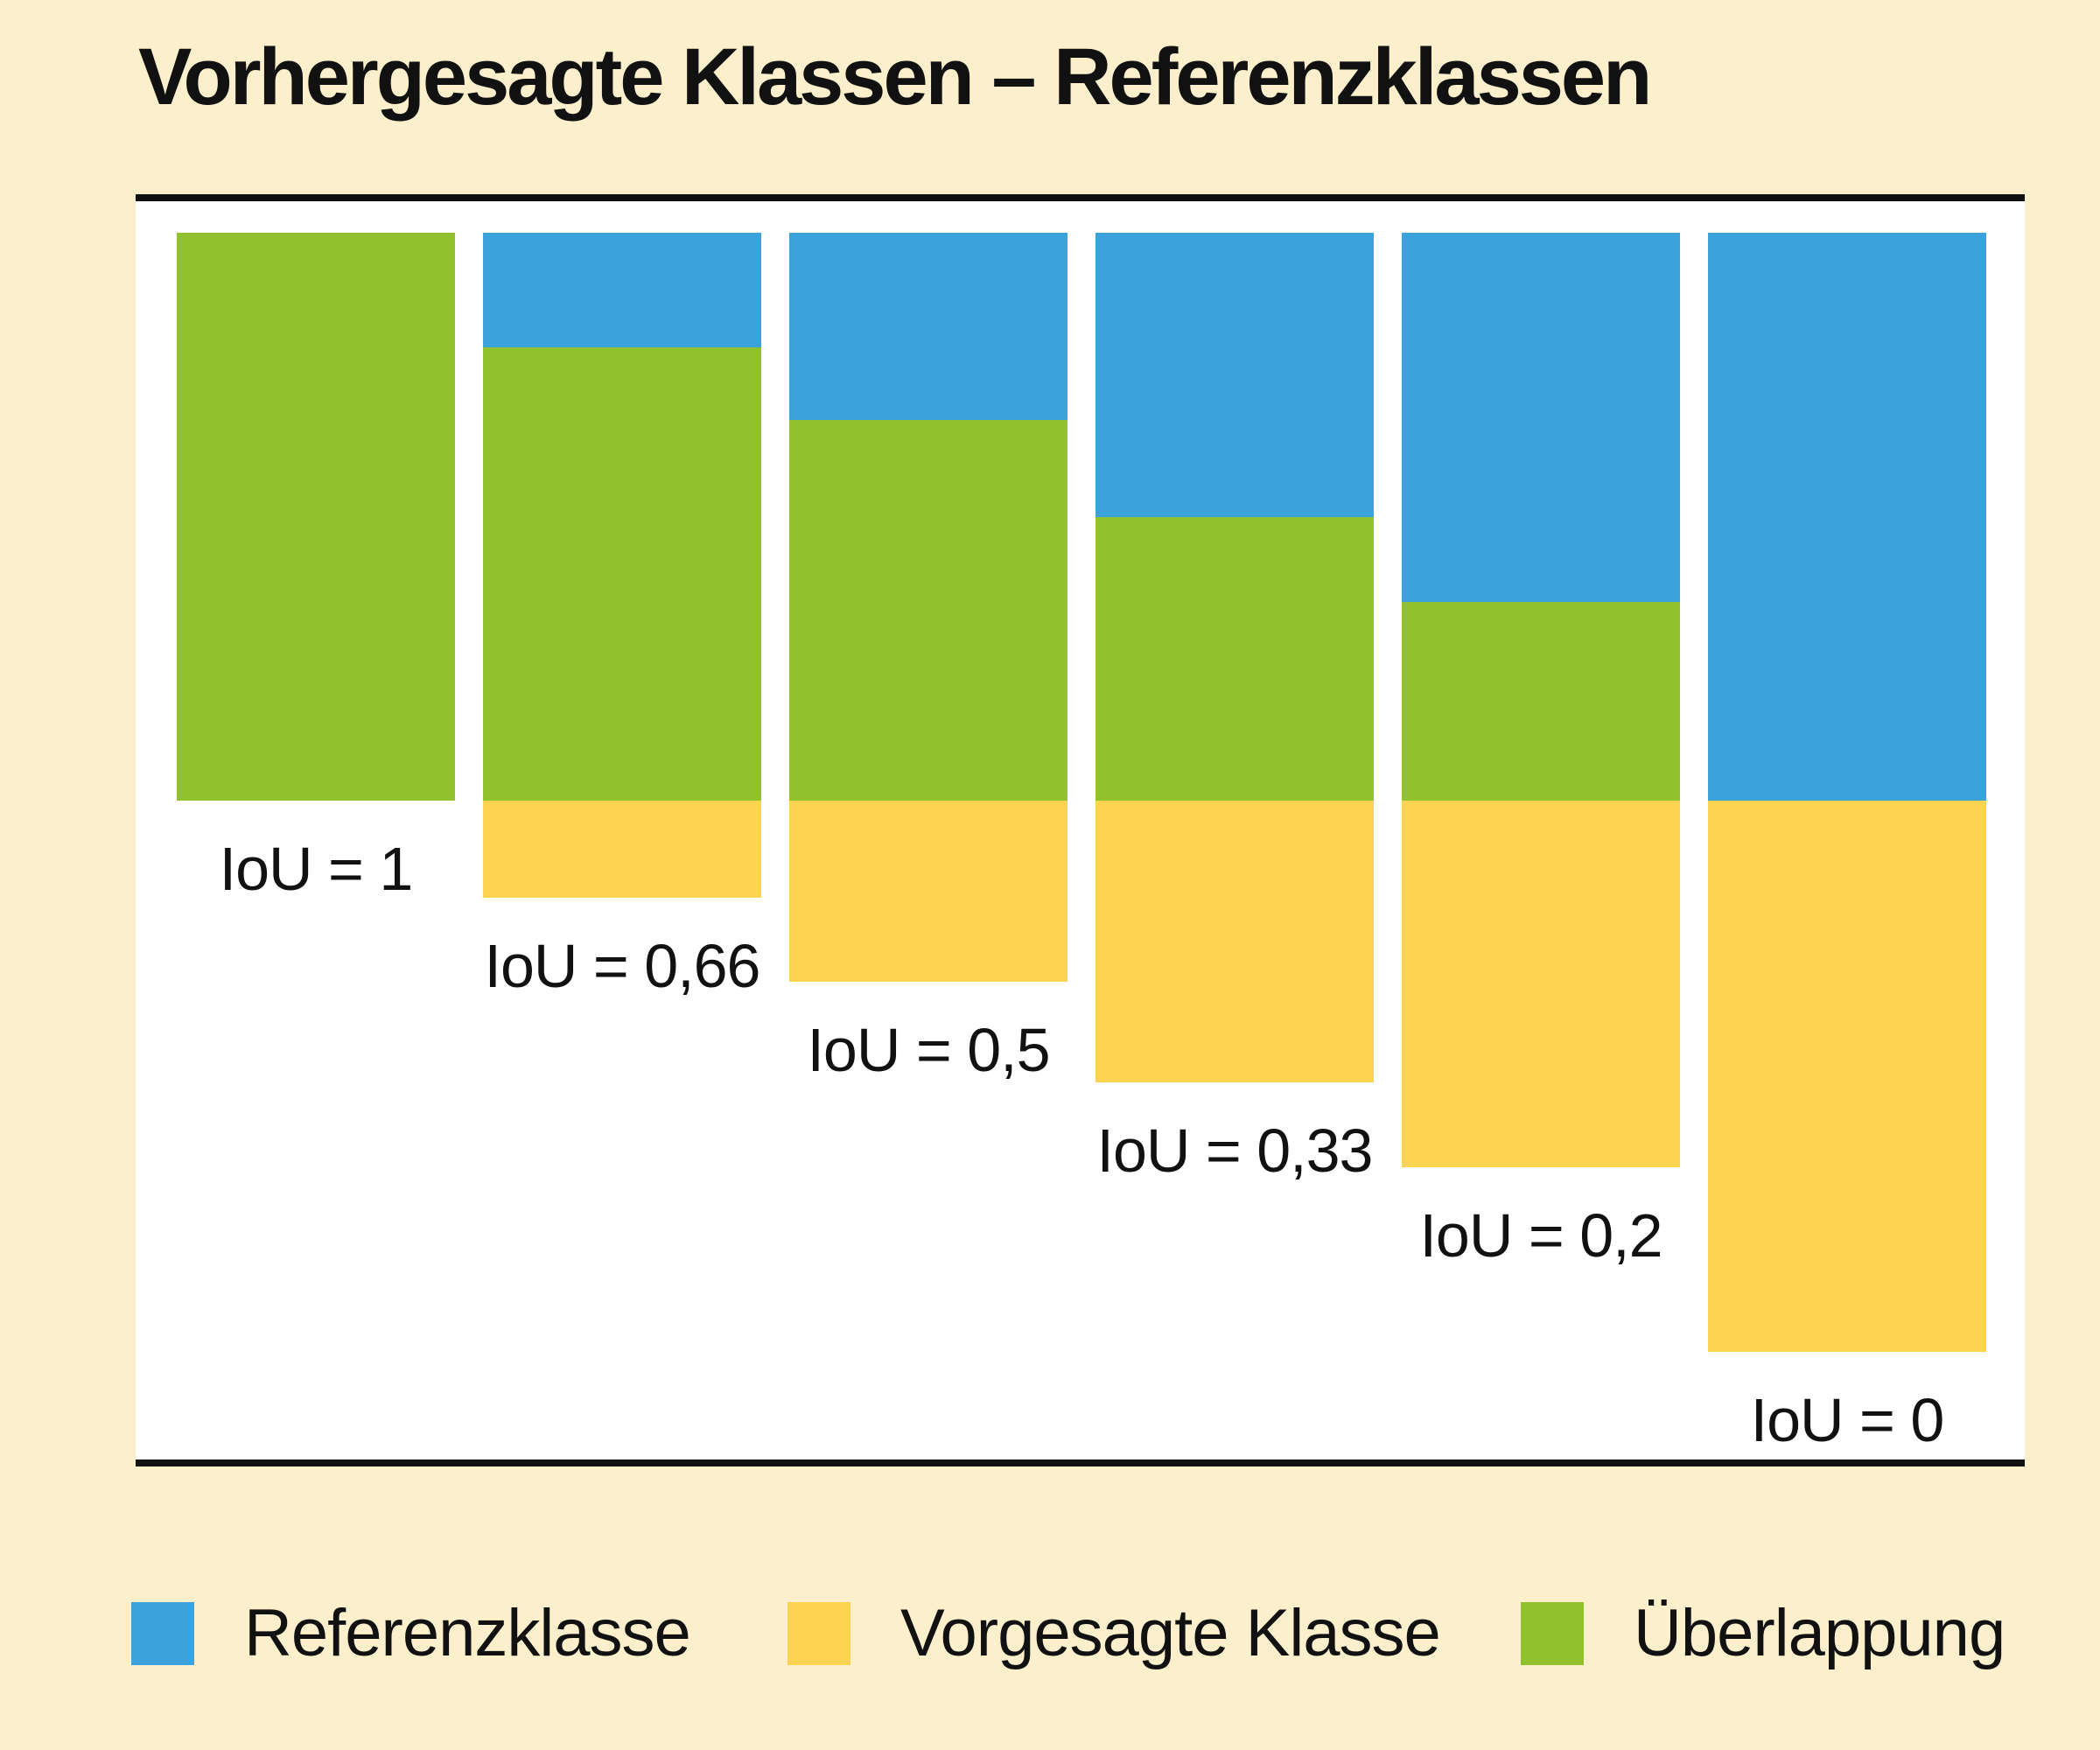 This screenshot has width=2100, height=1750. I want to click on legend-label: Vorgesagte Klasse, so click(1170, 1633).